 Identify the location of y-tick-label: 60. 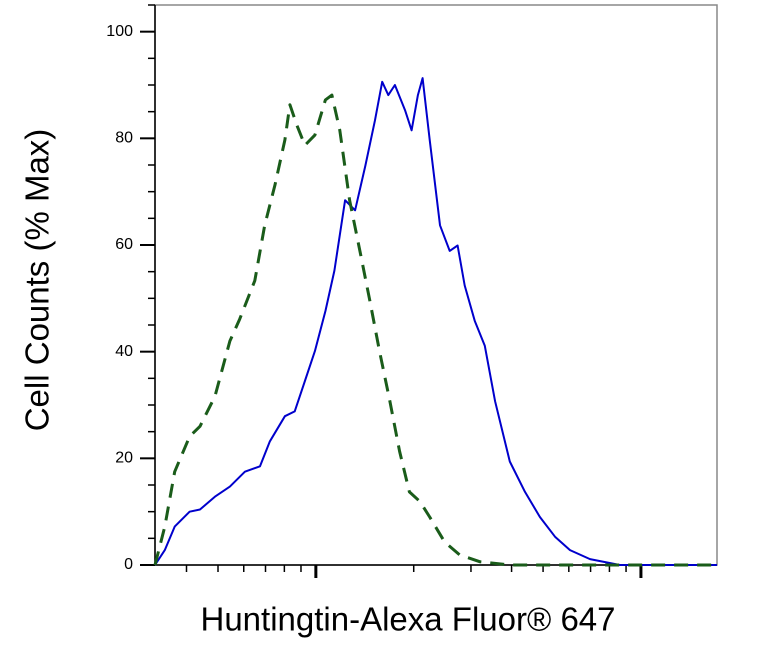
(124, 244).